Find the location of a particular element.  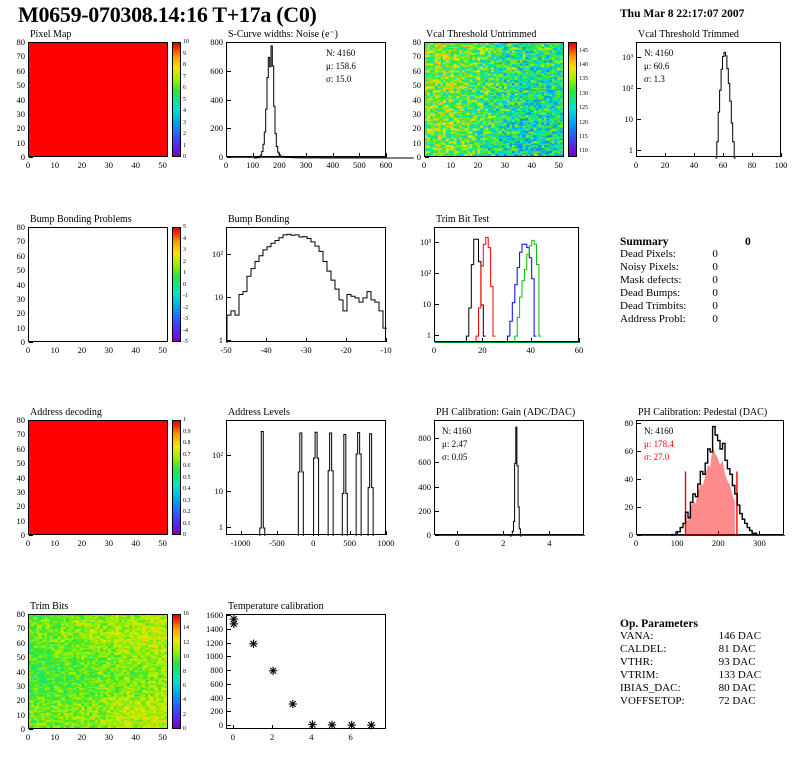

color-bar-label: 0.7 is located at coordinates (187, 454).